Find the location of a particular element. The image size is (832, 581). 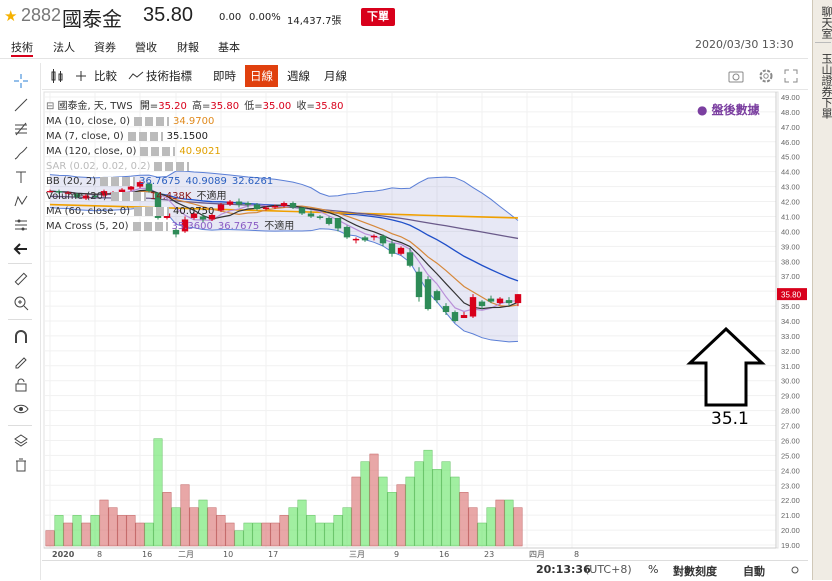

zoom-in-icon is located at coordinates (21, 303).